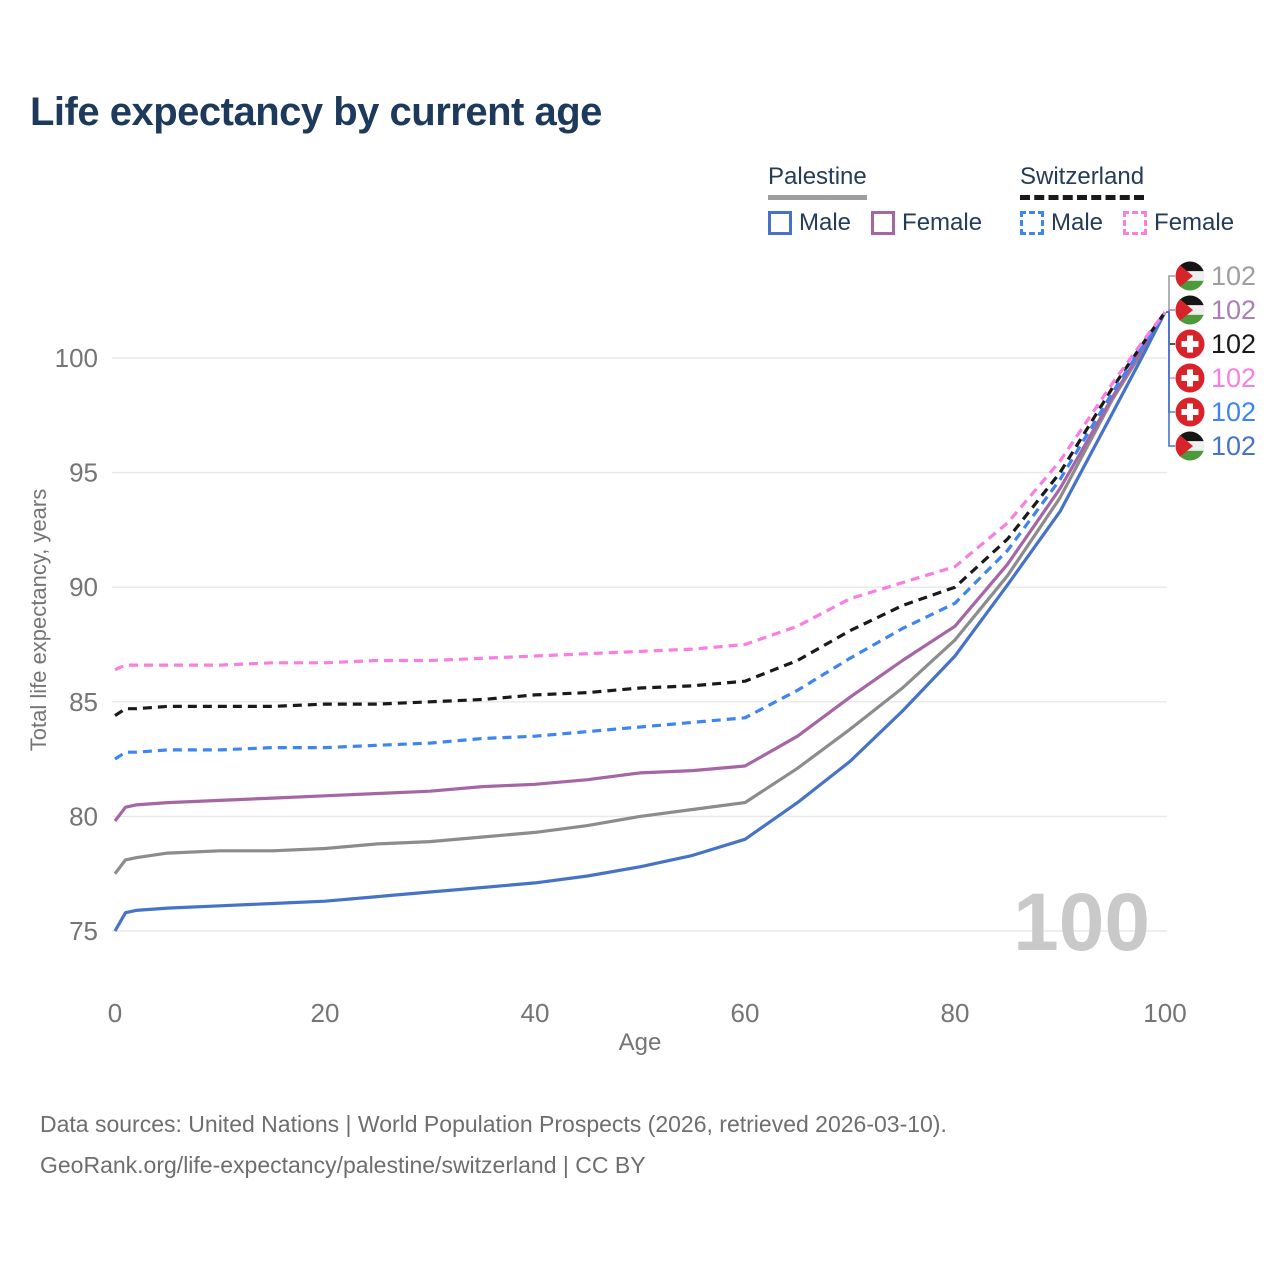 Image resolution: width=1280 pixels, height=1280 pixels. I want to click on age-watermark: 100, so click(1081, 922).